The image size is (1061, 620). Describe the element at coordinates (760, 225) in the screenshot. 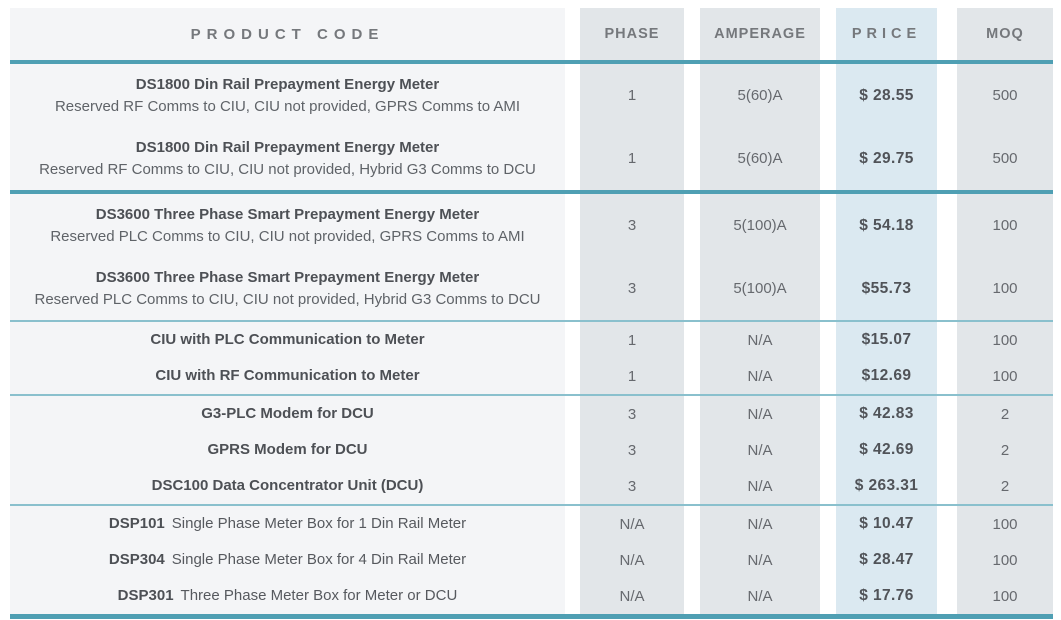

I see `amperage-value: 5(100)A` at that location.